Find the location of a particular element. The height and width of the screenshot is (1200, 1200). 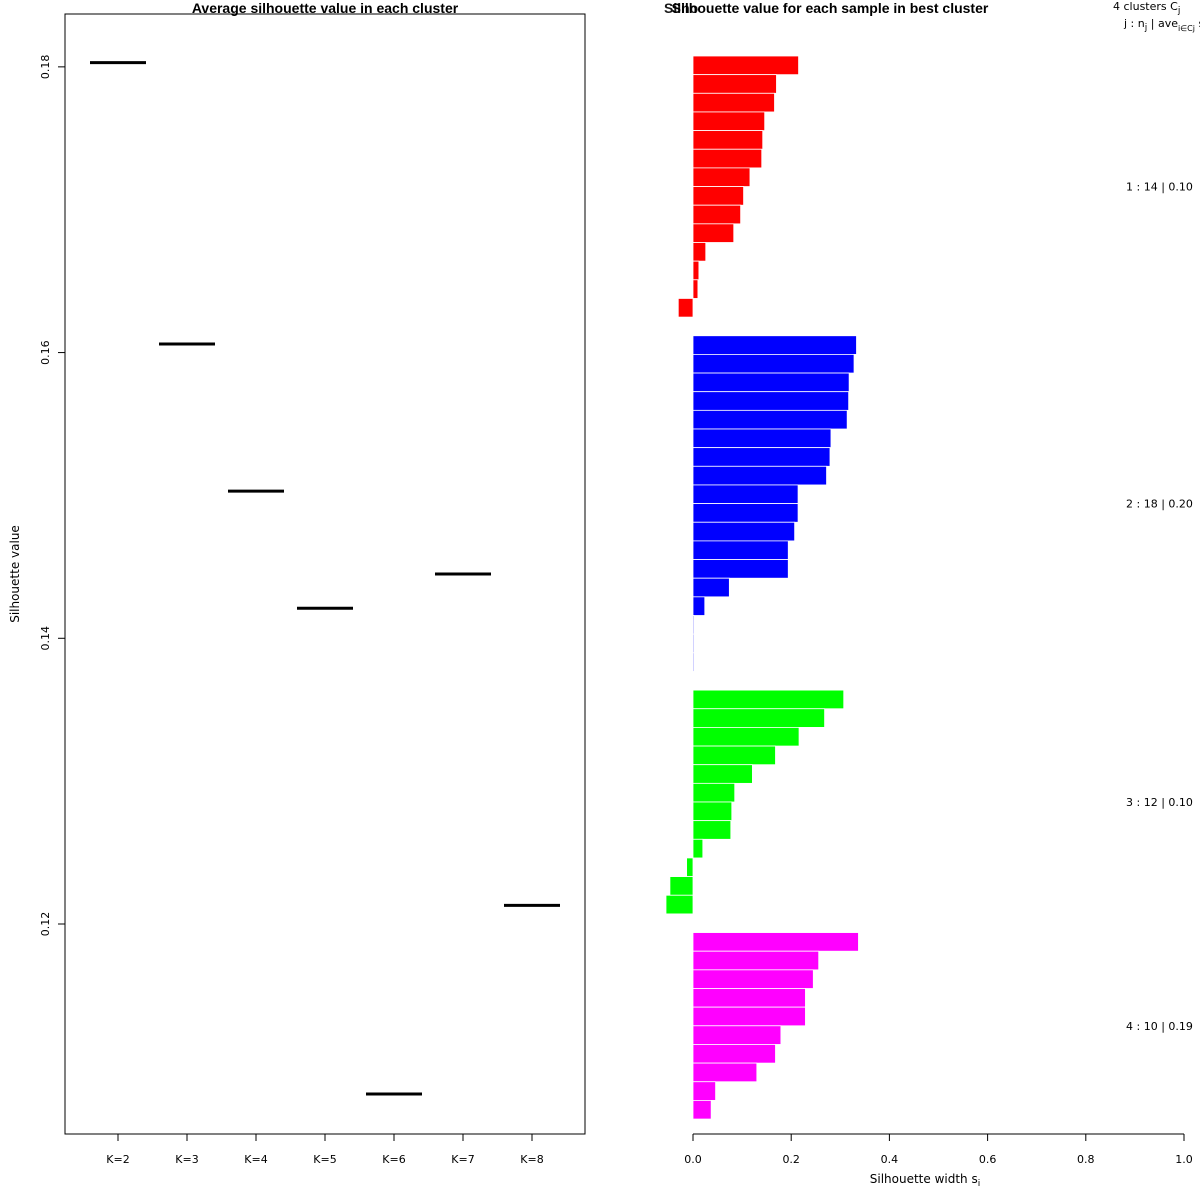

left-y-axis: 0.12 0.14 0.16 0.18 is located at coordinates (52, 496).